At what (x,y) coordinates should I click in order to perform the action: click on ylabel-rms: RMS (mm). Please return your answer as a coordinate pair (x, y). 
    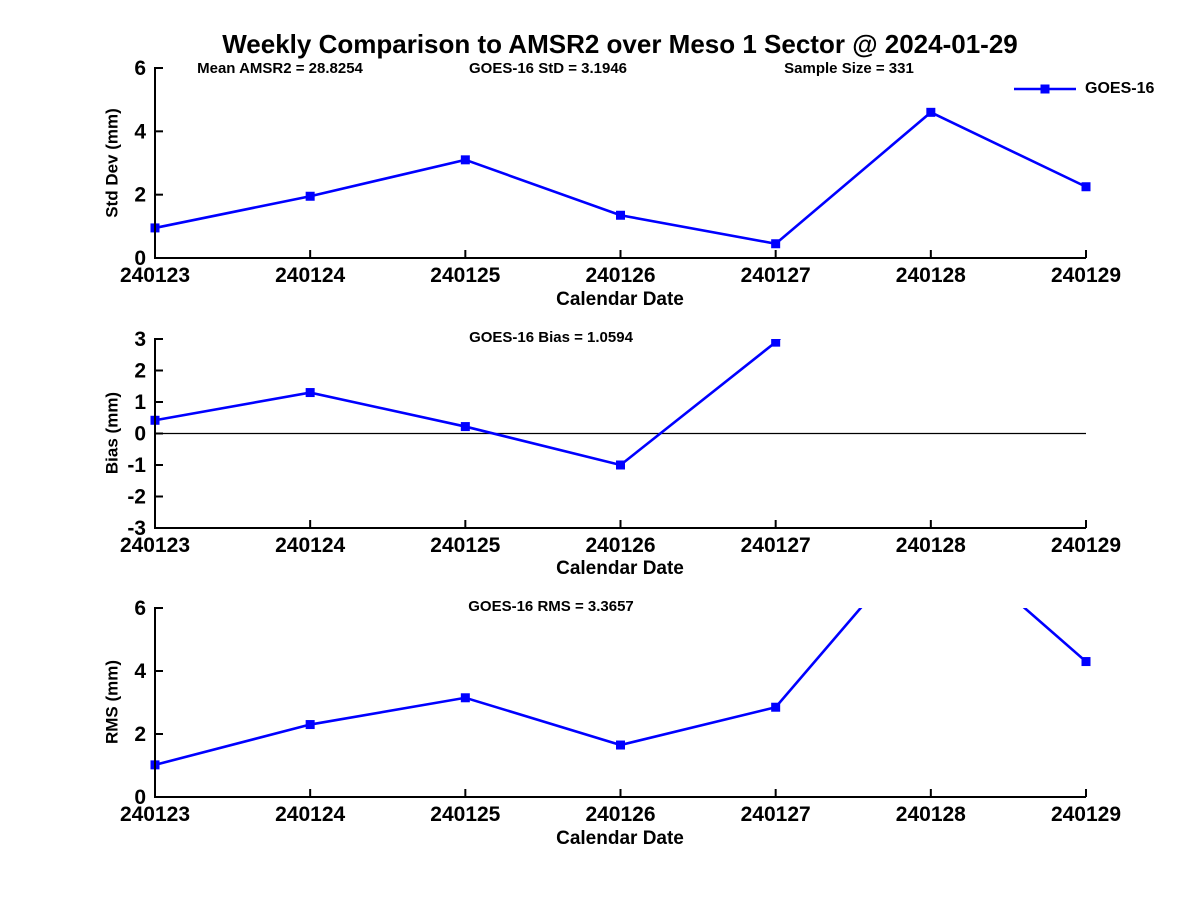
    Looking at the image, I should click on (112, 702).